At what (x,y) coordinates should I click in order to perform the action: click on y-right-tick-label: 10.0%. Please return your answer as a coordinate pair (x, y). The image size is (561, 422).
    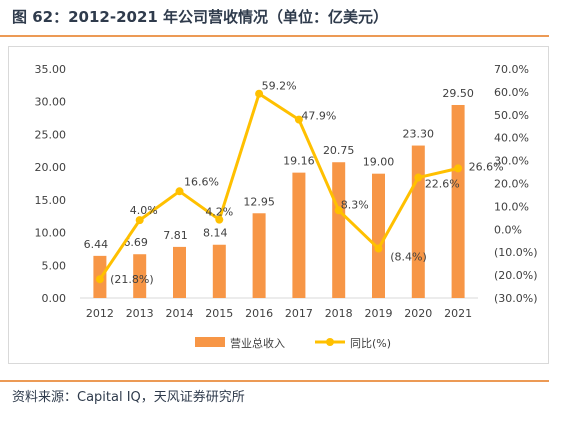
    Looking at the image, I should click on (511, 206).